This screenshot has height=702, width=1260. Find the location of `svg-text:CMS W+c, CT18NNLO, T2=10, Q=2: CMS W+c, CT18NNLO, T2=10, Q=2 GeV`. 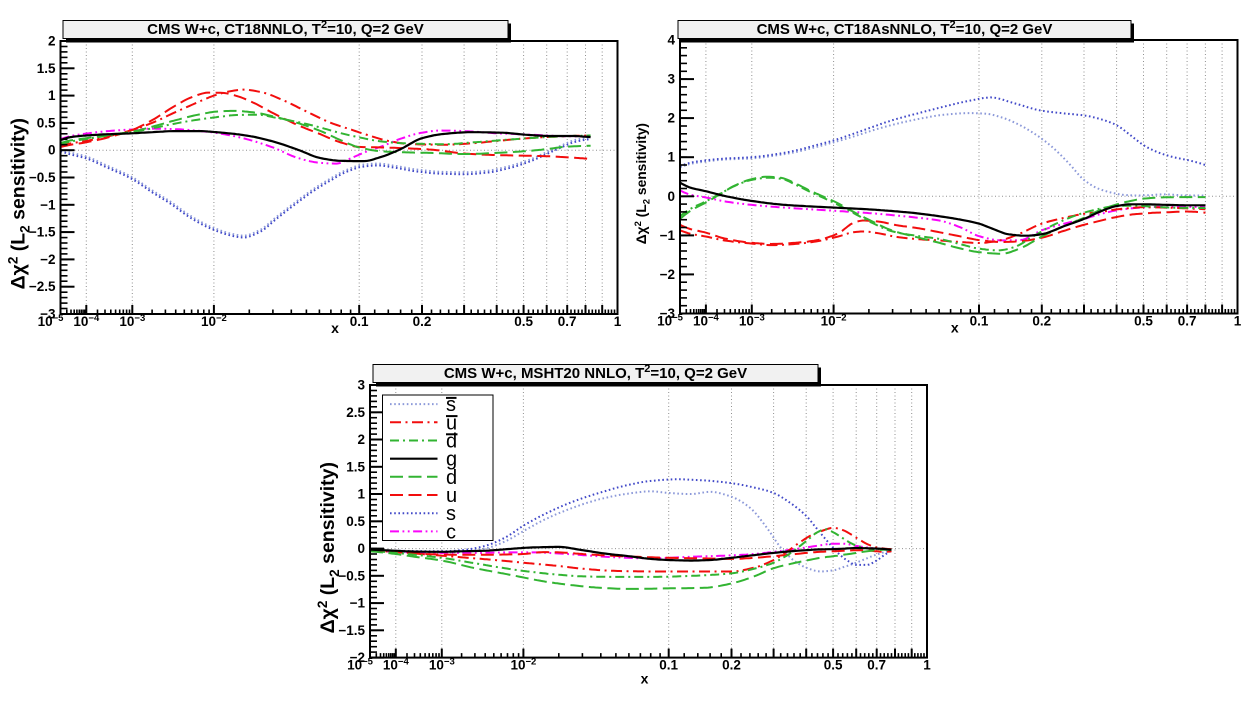

svg-text:CMS W+c, CT18NNLO, T2=10, Q=2: CMS W+c, CT18NNLO, T2=10, Q=2 GeV is located at coordinates (285, 28).